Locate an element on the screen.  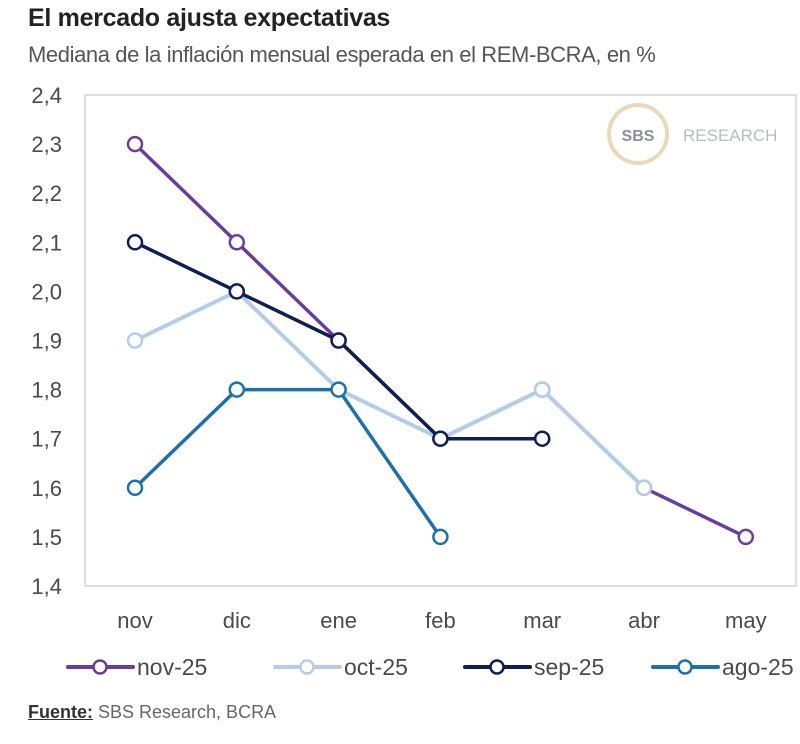
watermark-text: RESEARCH is located at coordinates (730, 135).